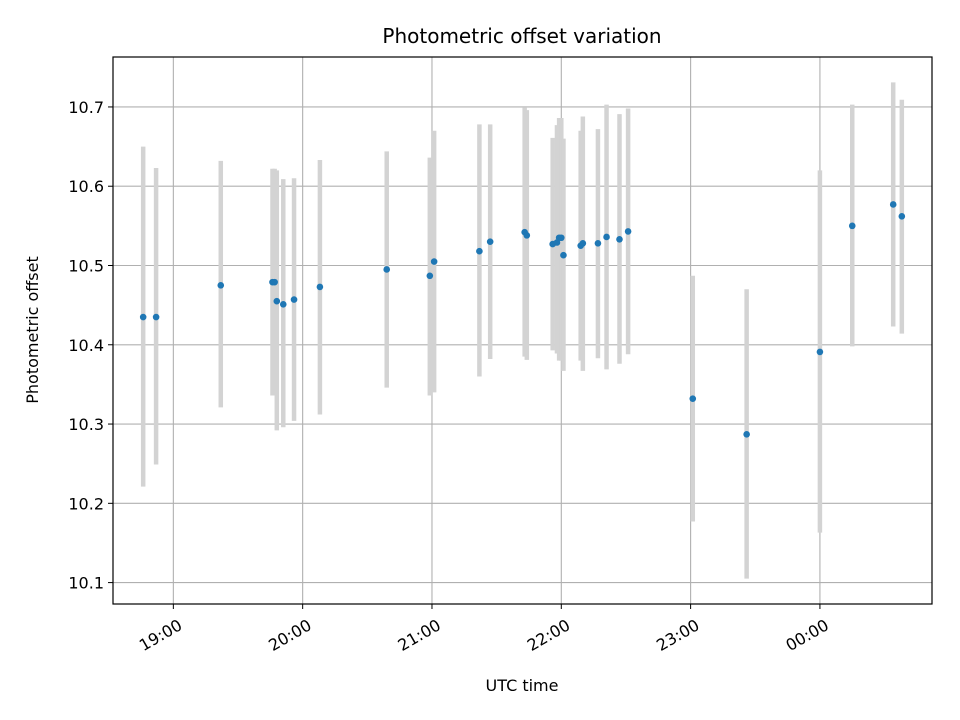 This screenshot has height=720, width=960. What do you see at coordinates (521, 36) in the screenshot?
I see `chart-title: Photometric offset variation` at bounding box center [521, 36].